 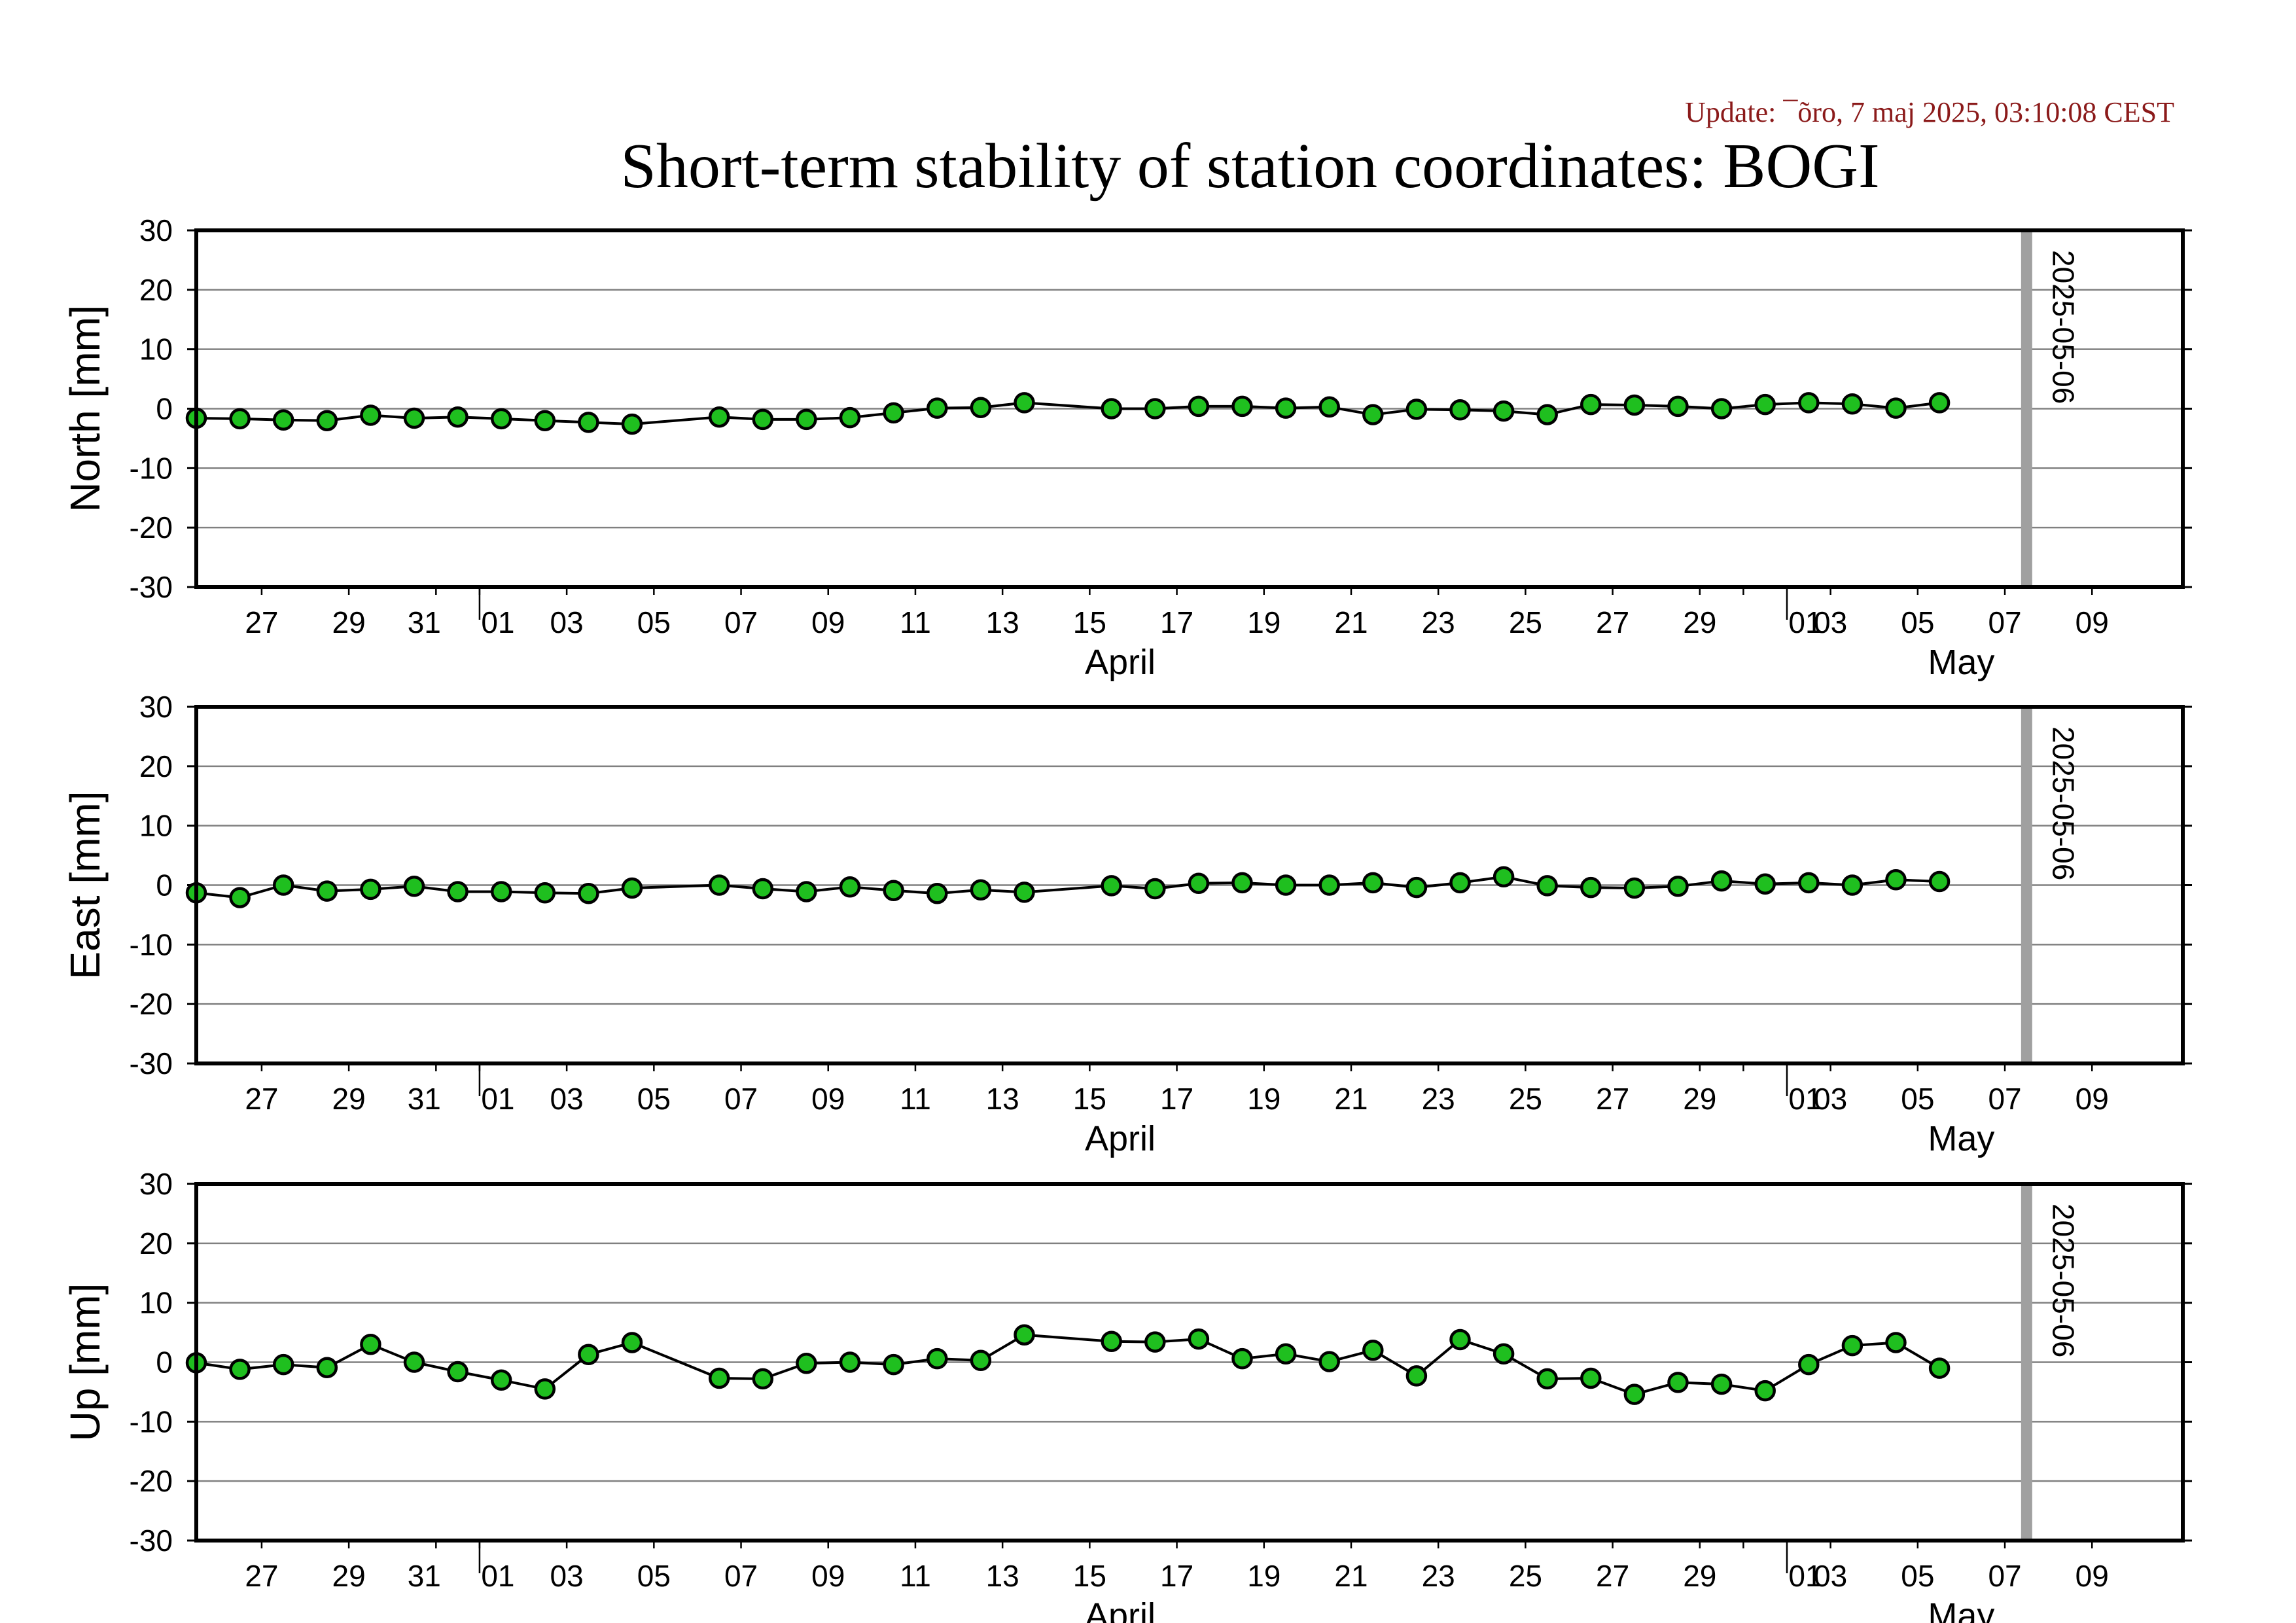 I want to click on x-tick-label: 25, so click(x=1525, y=622).